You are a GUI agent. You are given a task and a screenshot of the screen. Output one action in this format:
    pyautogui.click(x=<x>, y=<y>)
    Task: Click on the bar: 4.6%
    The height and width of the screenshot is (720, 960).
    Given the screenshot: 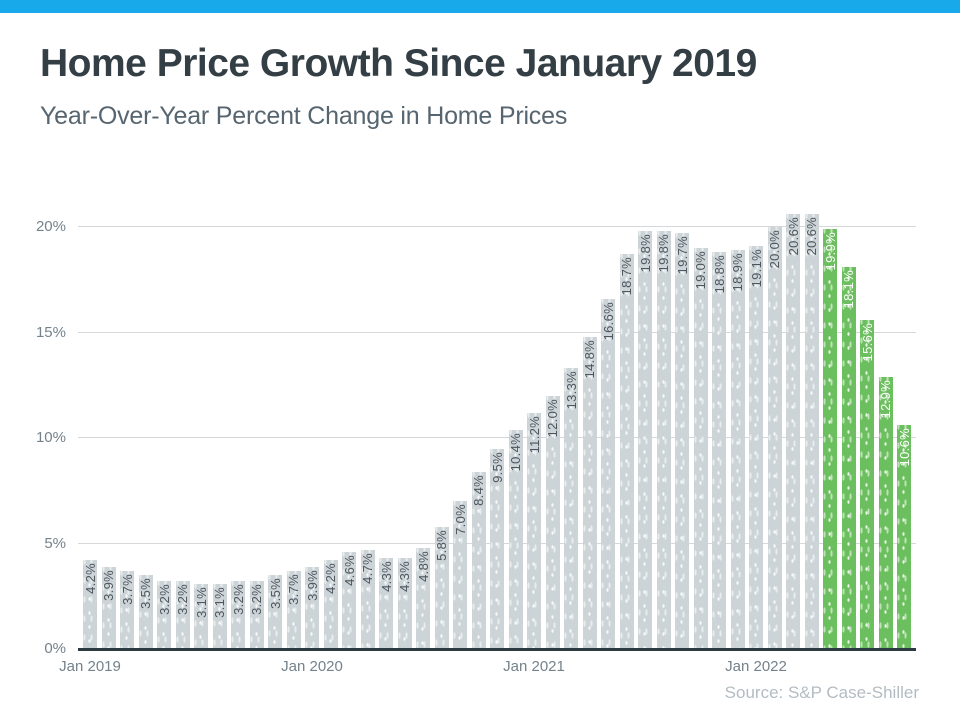 What is the action you would take?
    pyautogui.click(x=349, y=600)
    